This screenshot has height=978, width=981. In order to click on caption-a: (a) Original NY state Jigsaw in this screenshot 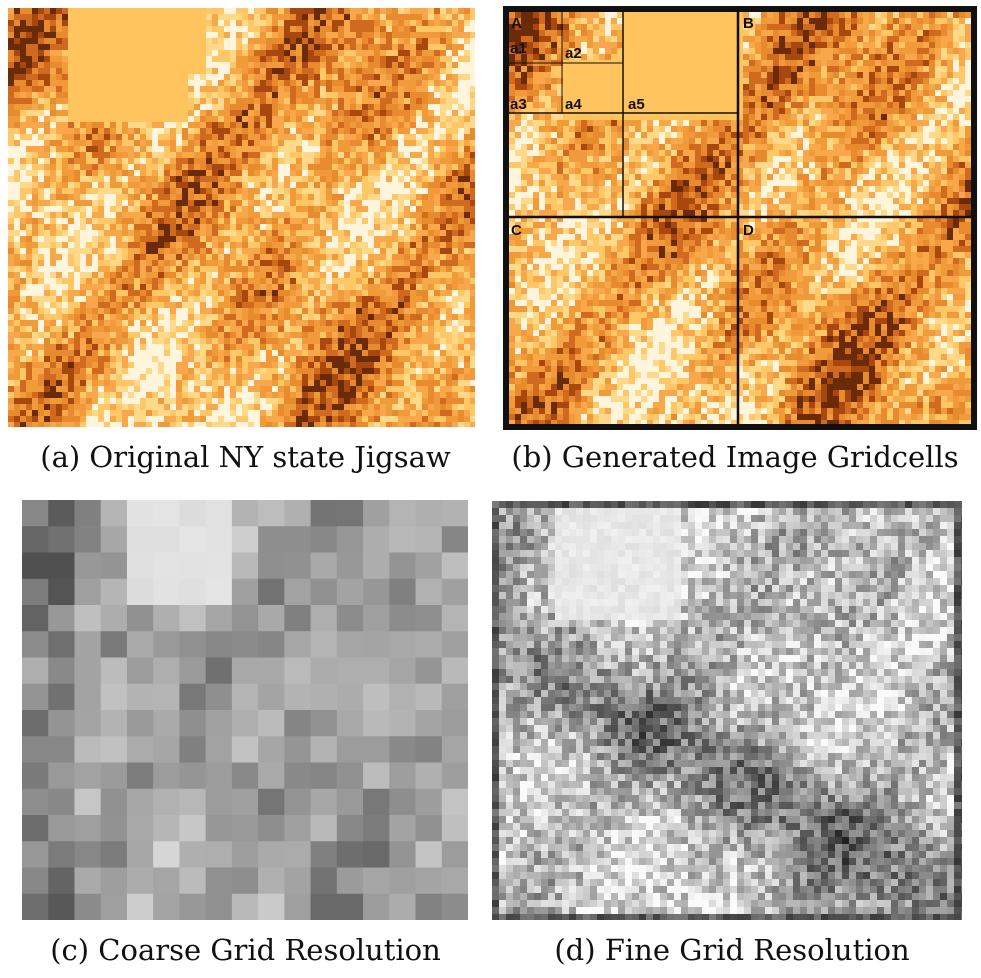, I will do `click(245, 457)`.